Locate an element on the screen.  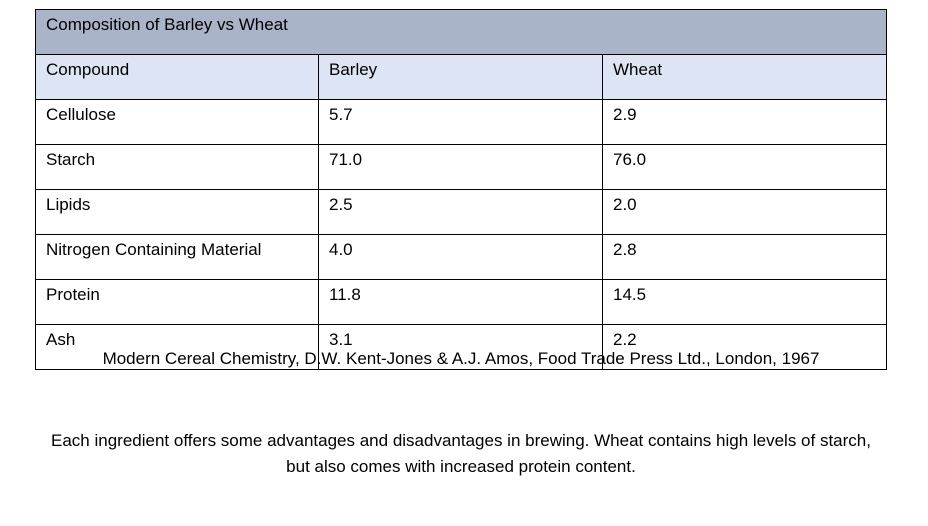
table-row: Nitrogen Containing Material 4.0 2.8 is located at coordinates (461, 257).